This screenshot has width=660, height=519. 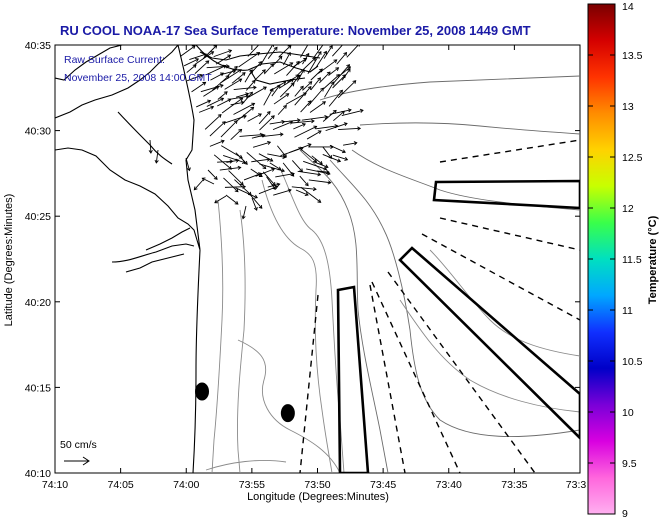 I want to click on colorbar-tick-label: 10, so click(x=628, y=413).